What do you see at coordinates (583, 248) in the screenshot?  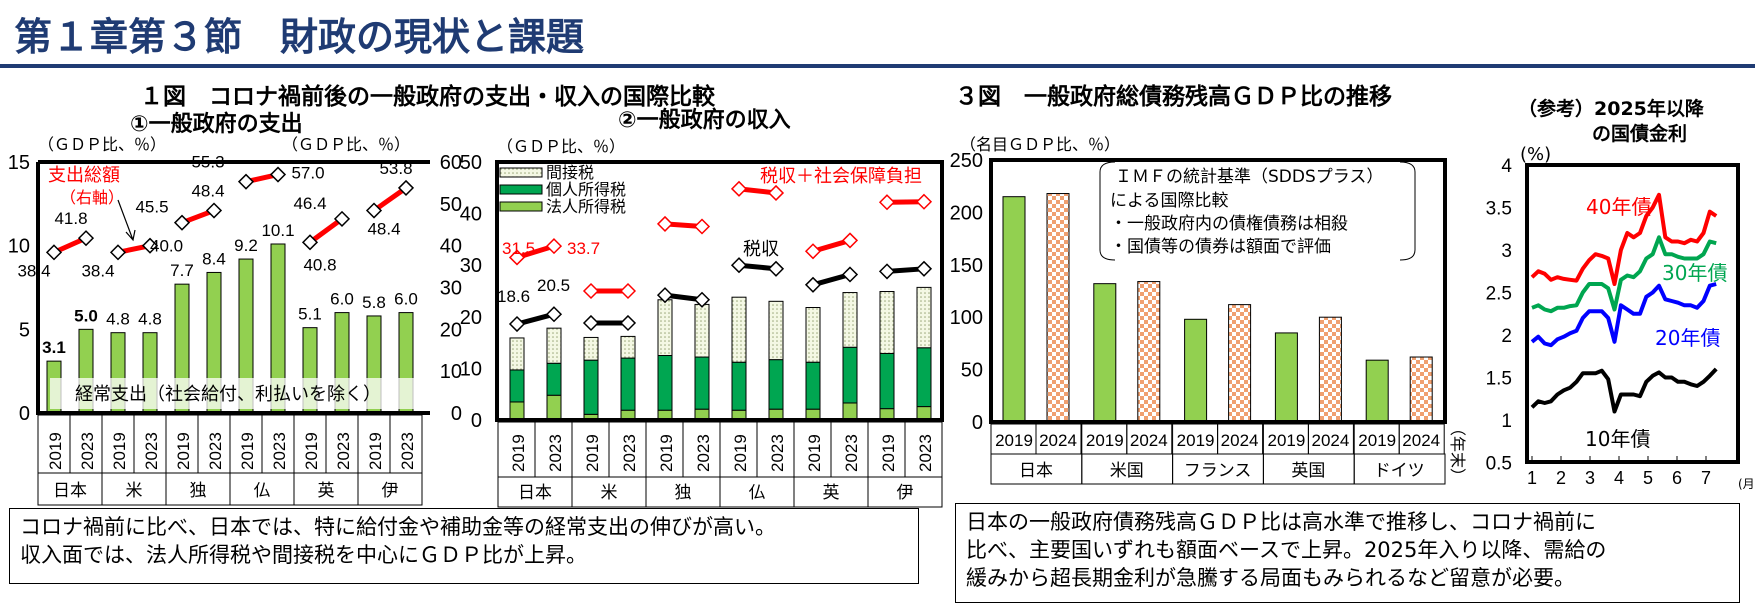 I see `line-value-label: 33.7` at bounding box center [583, 248].